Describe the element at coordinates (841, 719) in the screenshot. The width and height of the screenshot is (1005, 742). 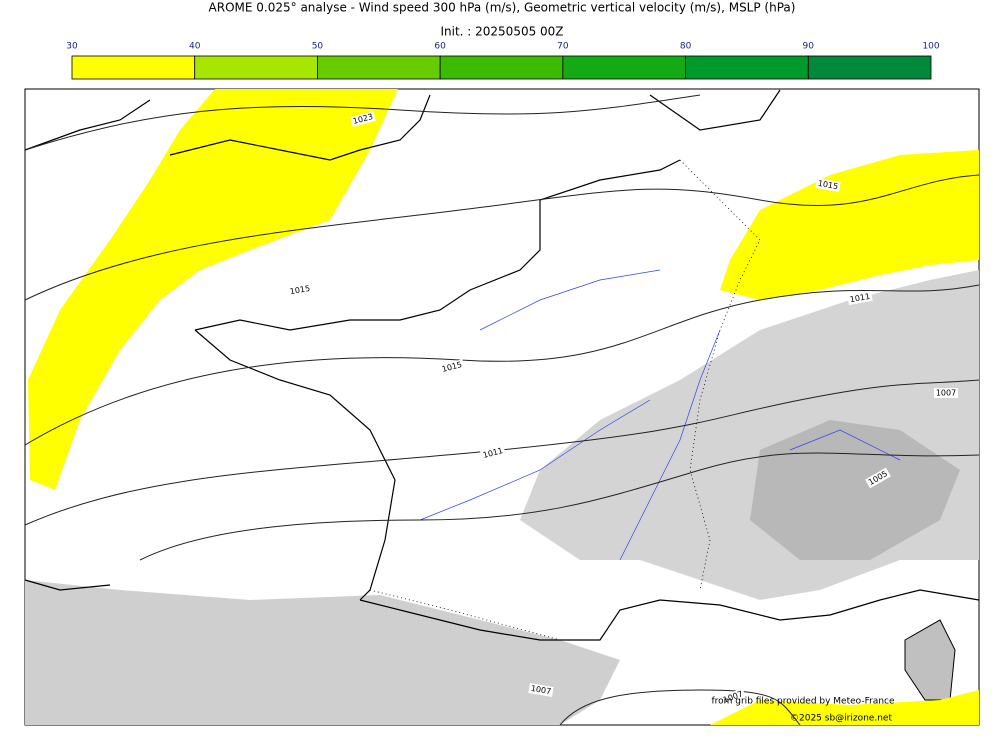
I see `credit-copyright: ©2025 sb@irizone.net` at that location.